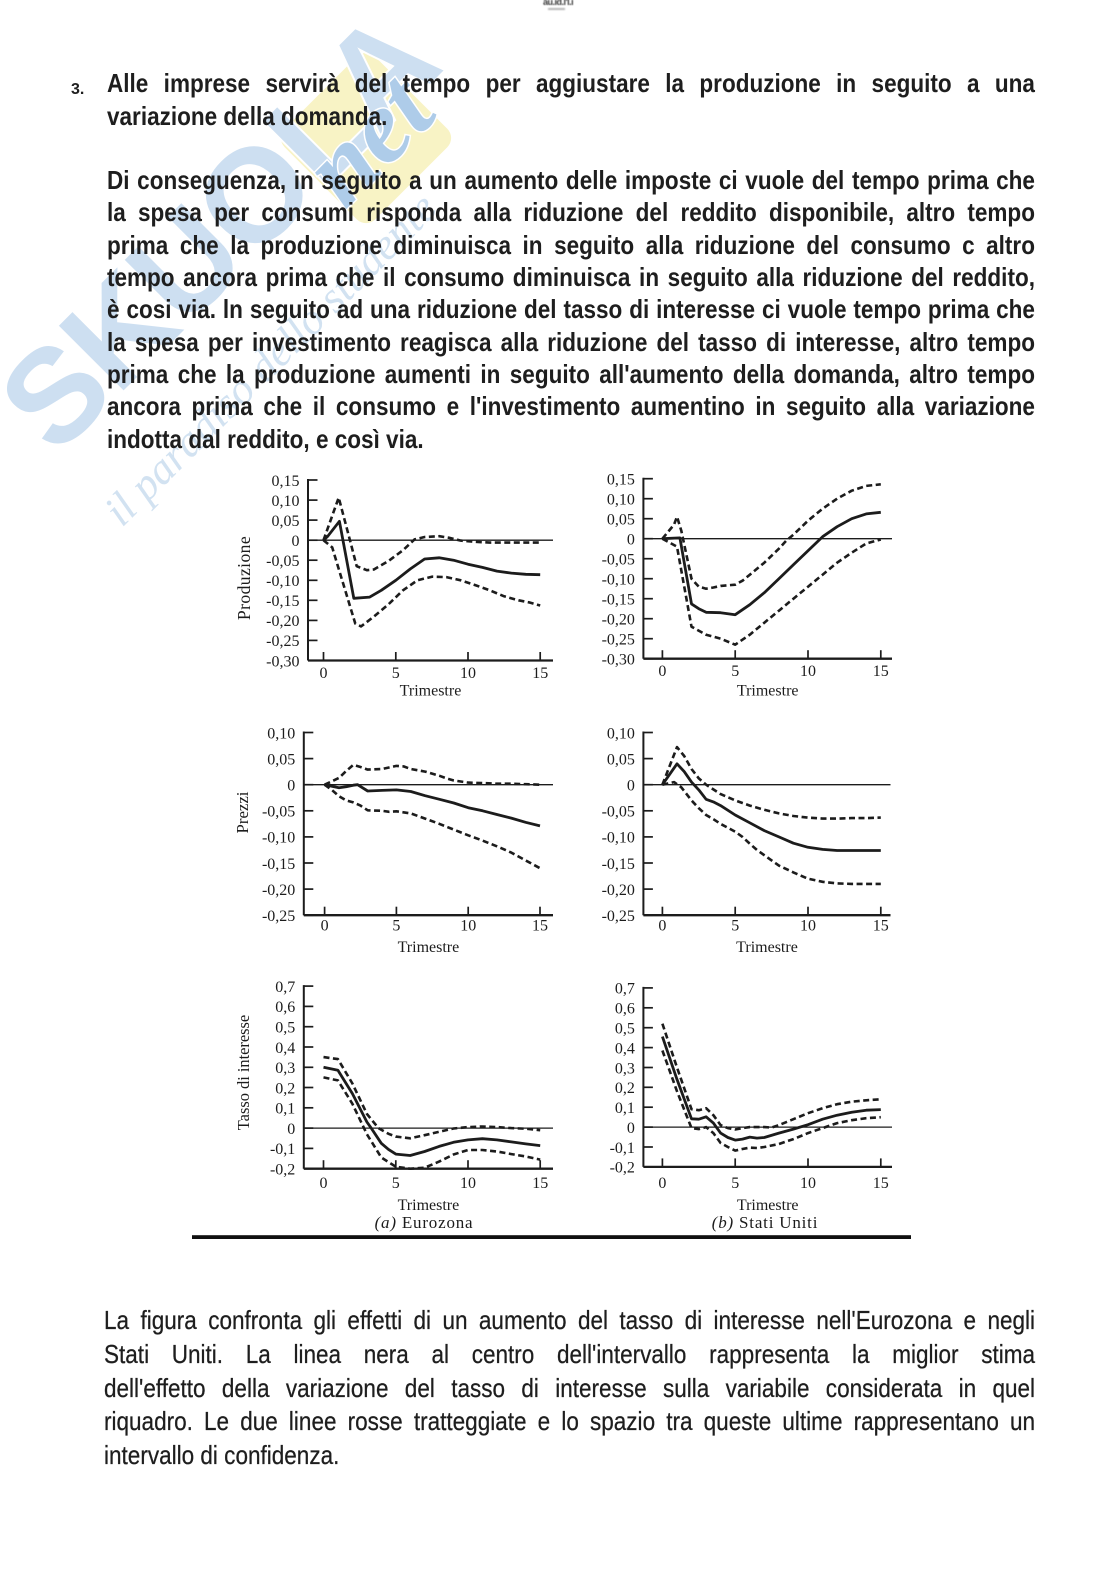 This screenshot has width=1117, height=1579. I want to click on svg-text: (b) Stati Uniti, so click(765, 1222).